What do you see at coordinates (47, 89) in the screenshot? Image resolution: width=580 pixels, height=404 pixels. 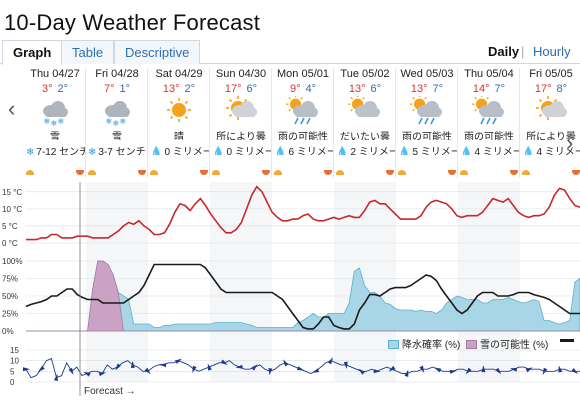 I see `high-temp: 3°` at bounding box center [47, 89].